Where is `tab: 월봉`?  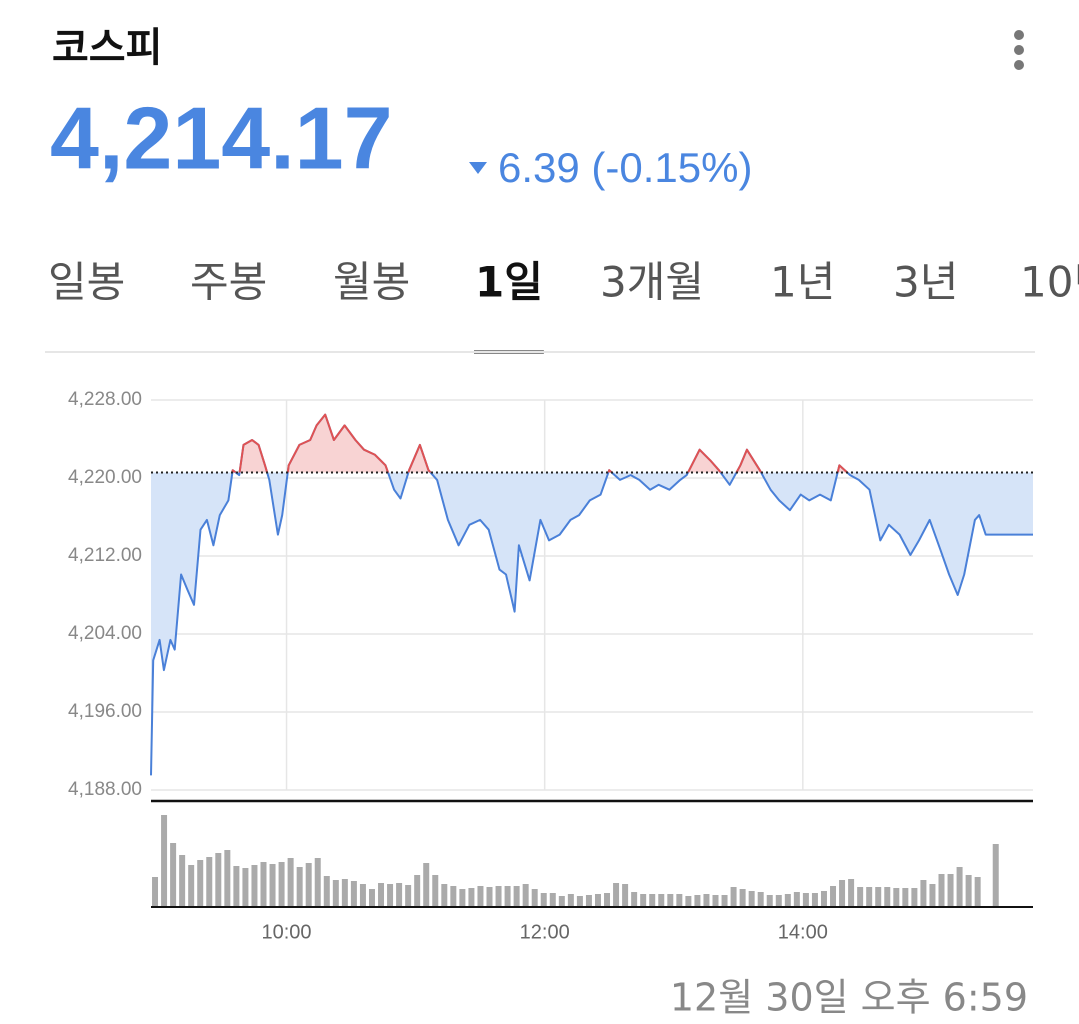 tab: 월봉 is located at coordinates (371, 282).